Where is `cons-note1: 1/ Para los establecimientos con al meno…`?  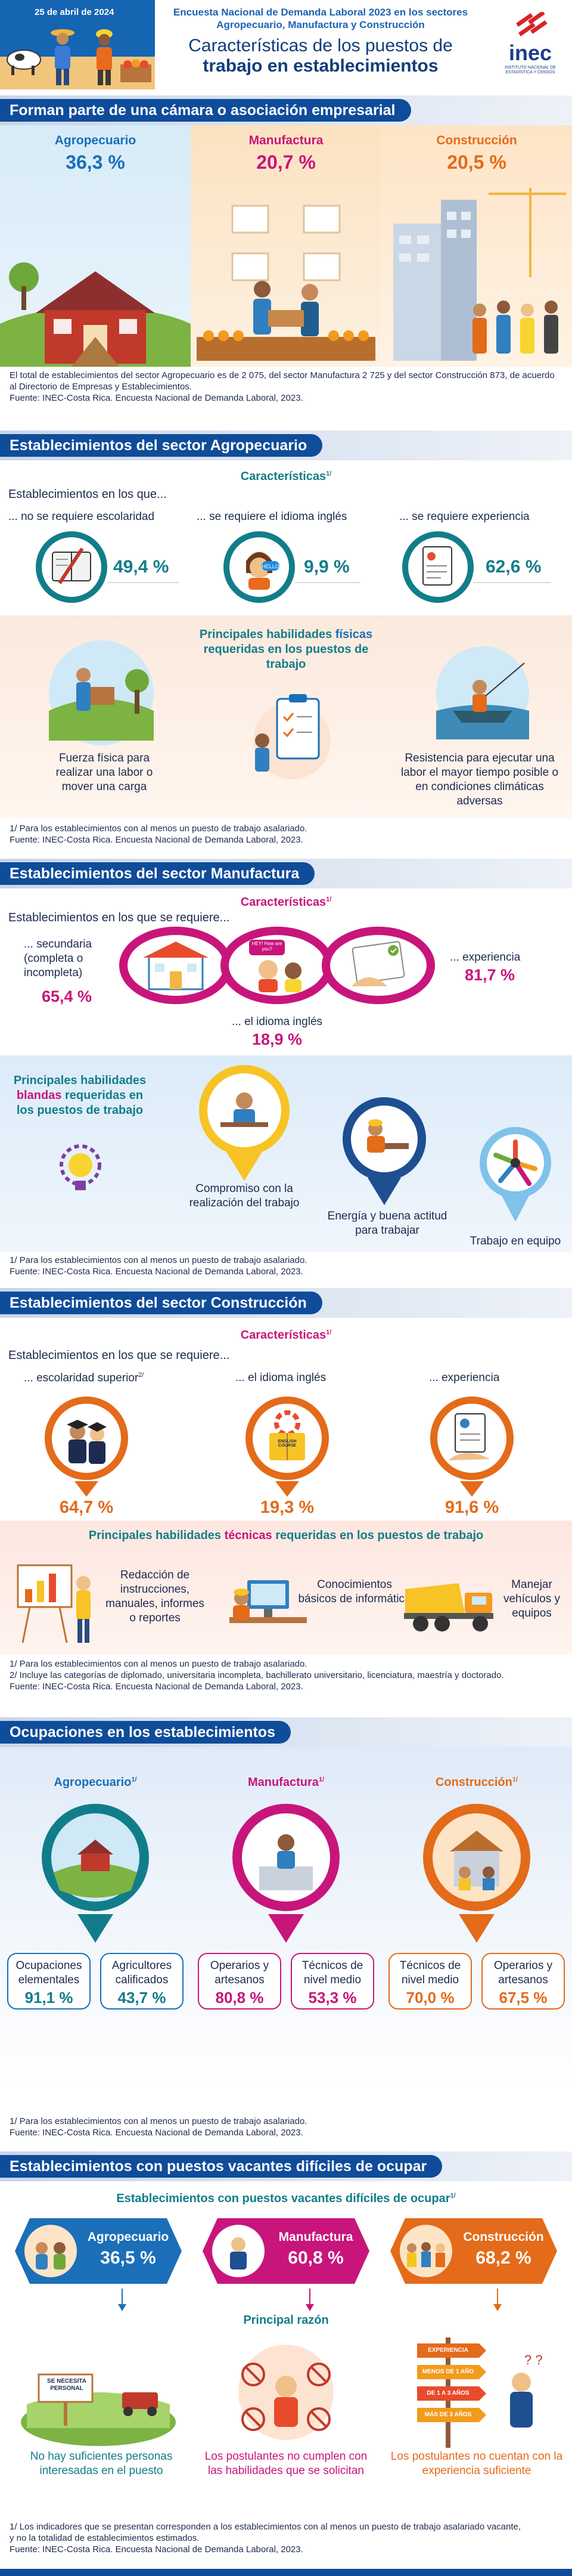 cons-note1: 1/ Para los establecimientos con al meno… is located at coordinates (158, 1664).